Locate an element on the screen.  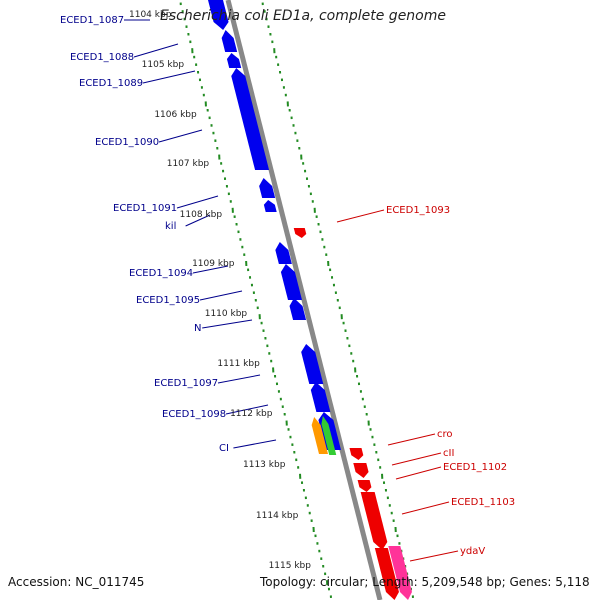
ruler-label: 1115 kbp is located at coordinates (290, 566).